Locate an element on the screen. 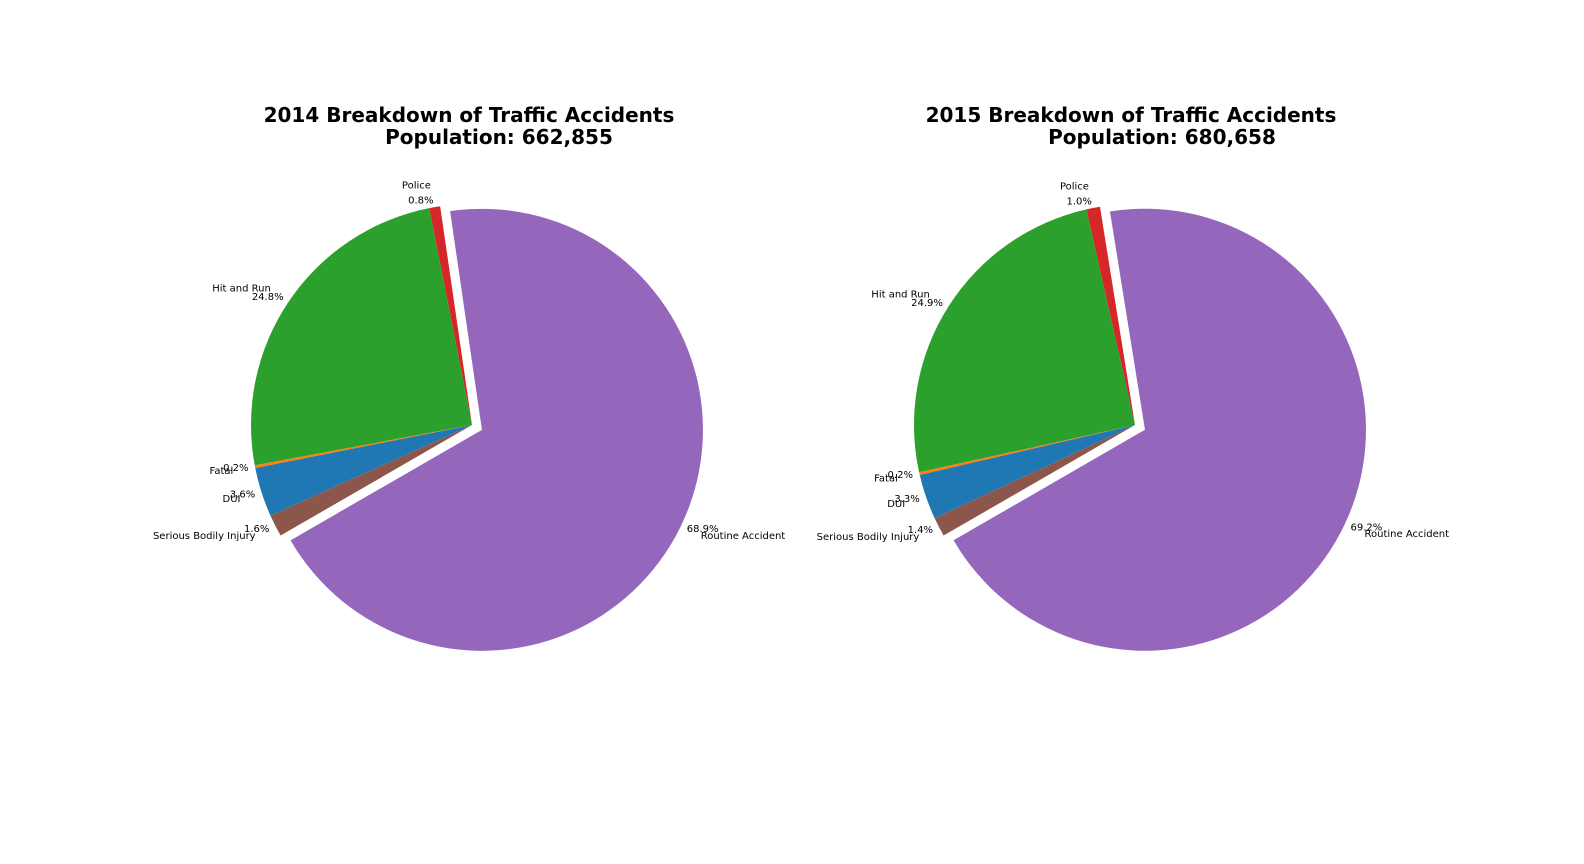  slice-pct-label-police: 0.8% is located at coordinates (420, 201).